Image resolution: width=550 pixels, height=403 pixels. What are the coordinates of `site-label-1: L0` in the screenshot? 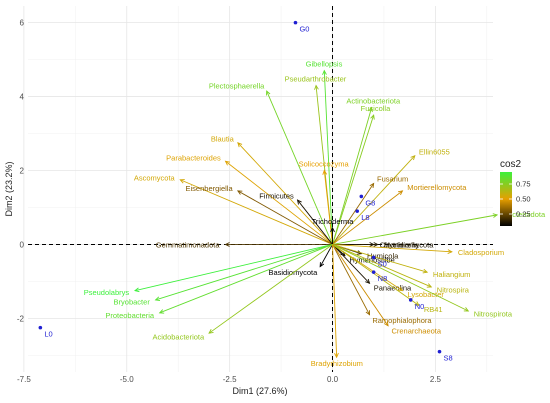 It's located at (48, 334).